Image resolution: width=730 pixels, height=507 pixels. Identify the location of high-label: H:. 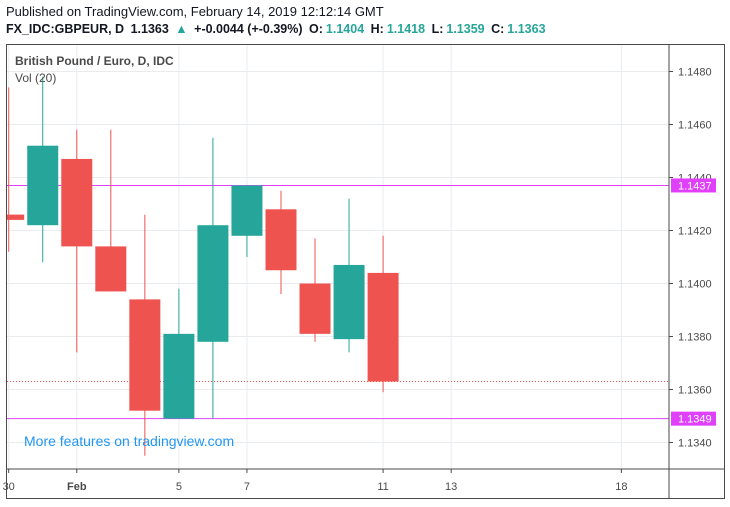
(377, 29).